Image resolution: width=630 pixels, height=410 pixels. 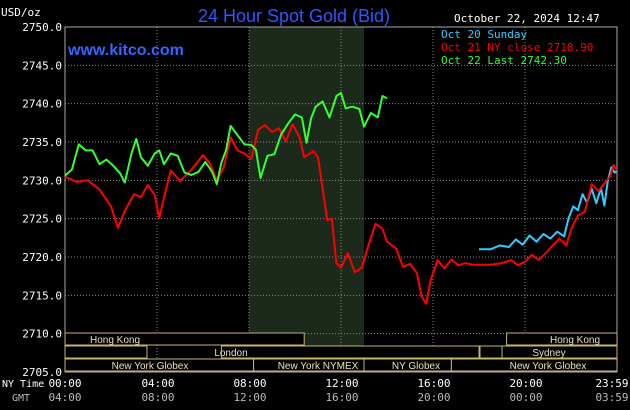 I want to click on date-time: October 22, 2024 12:47, so click(x=527, y=18).